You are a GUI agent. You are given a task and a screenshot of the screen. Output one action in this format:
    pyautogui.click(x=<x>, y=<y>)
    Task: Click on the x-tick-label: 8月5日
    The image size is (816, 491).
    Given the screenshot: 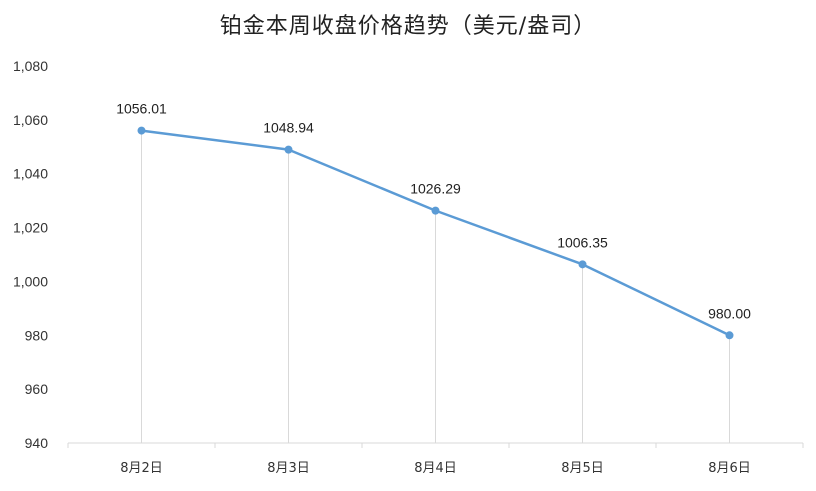 What is the action you would take?
    pyautogui.click(x=582, y=468)
    